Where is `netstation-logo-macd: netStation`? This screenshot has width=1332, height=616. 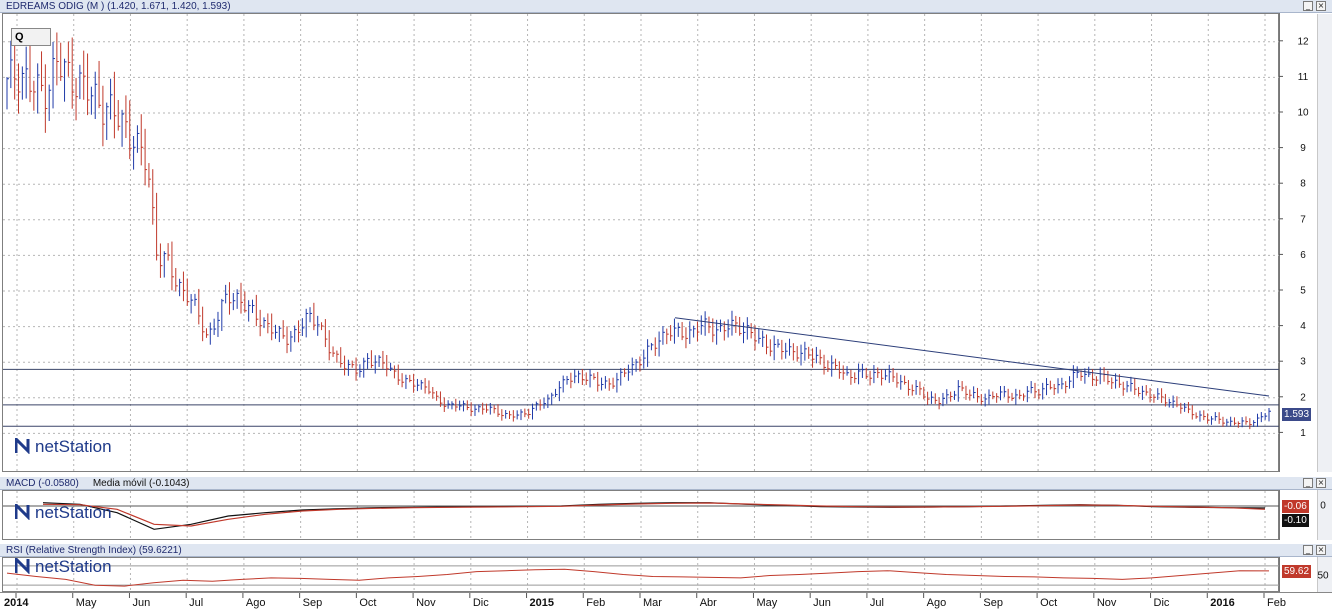
netstation-logo-macd: netStation is located at coordinates (63, 513).